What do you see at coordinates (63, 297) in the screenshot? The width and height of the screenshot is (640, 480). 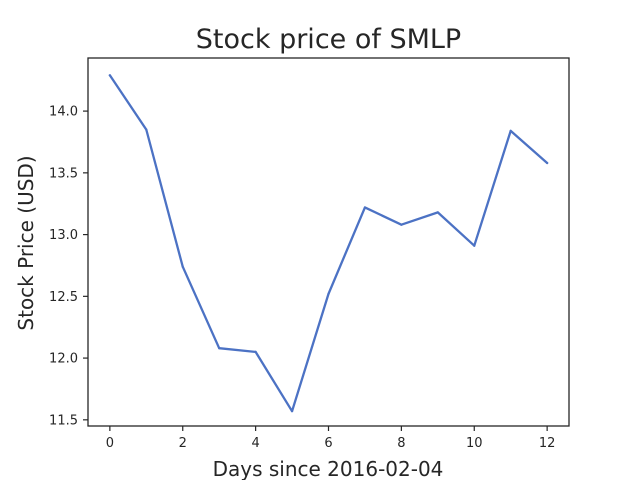 I see `y-tick-label: 12.5` at bounding box center [63, 297].